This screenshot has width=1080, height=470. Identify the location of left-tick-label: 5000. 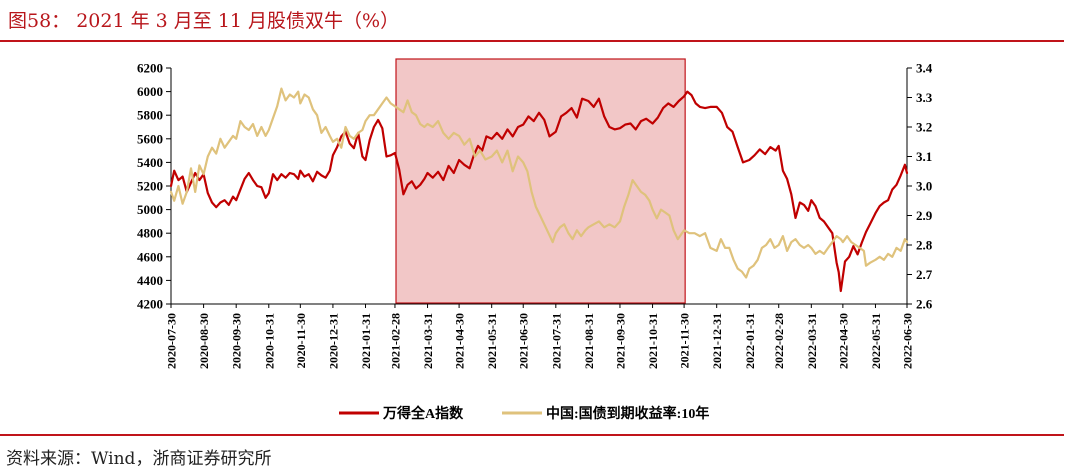
(150, 209).